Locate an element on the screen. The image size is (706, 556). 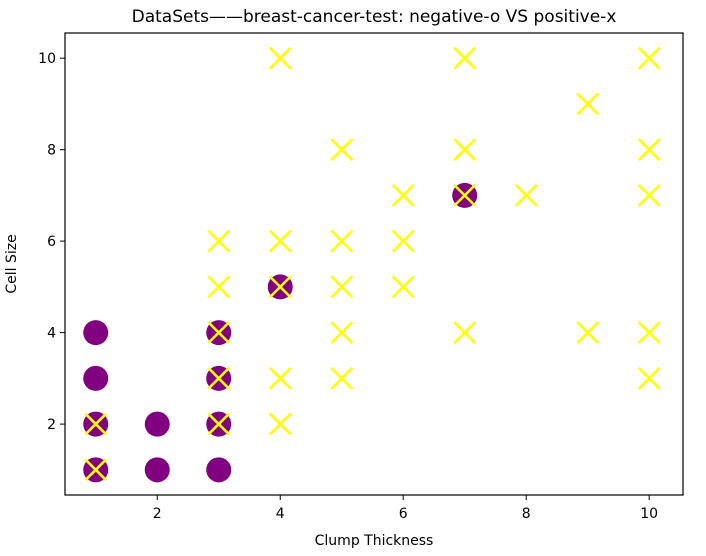
y-axis: 2 4 6 8 10 is located at coordinates (51, 242).